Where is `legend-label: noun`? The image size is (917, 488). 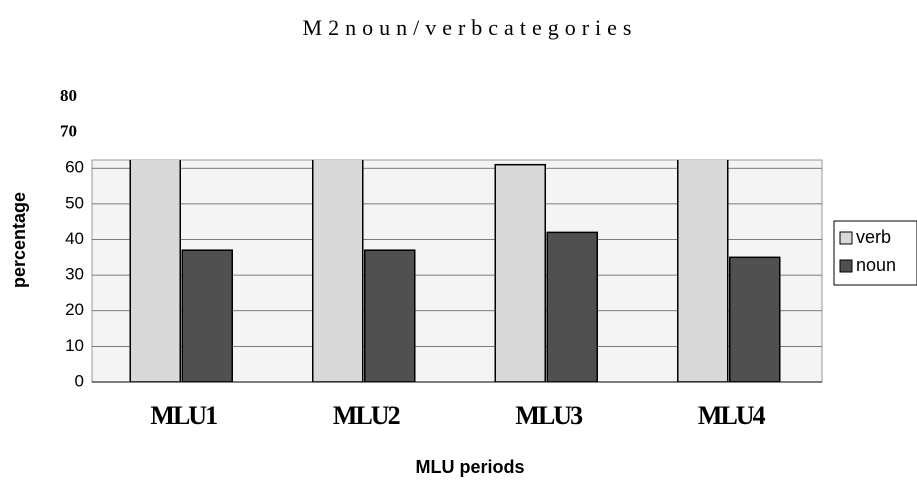
legend-label: noun is located at coordinates (876, 265).